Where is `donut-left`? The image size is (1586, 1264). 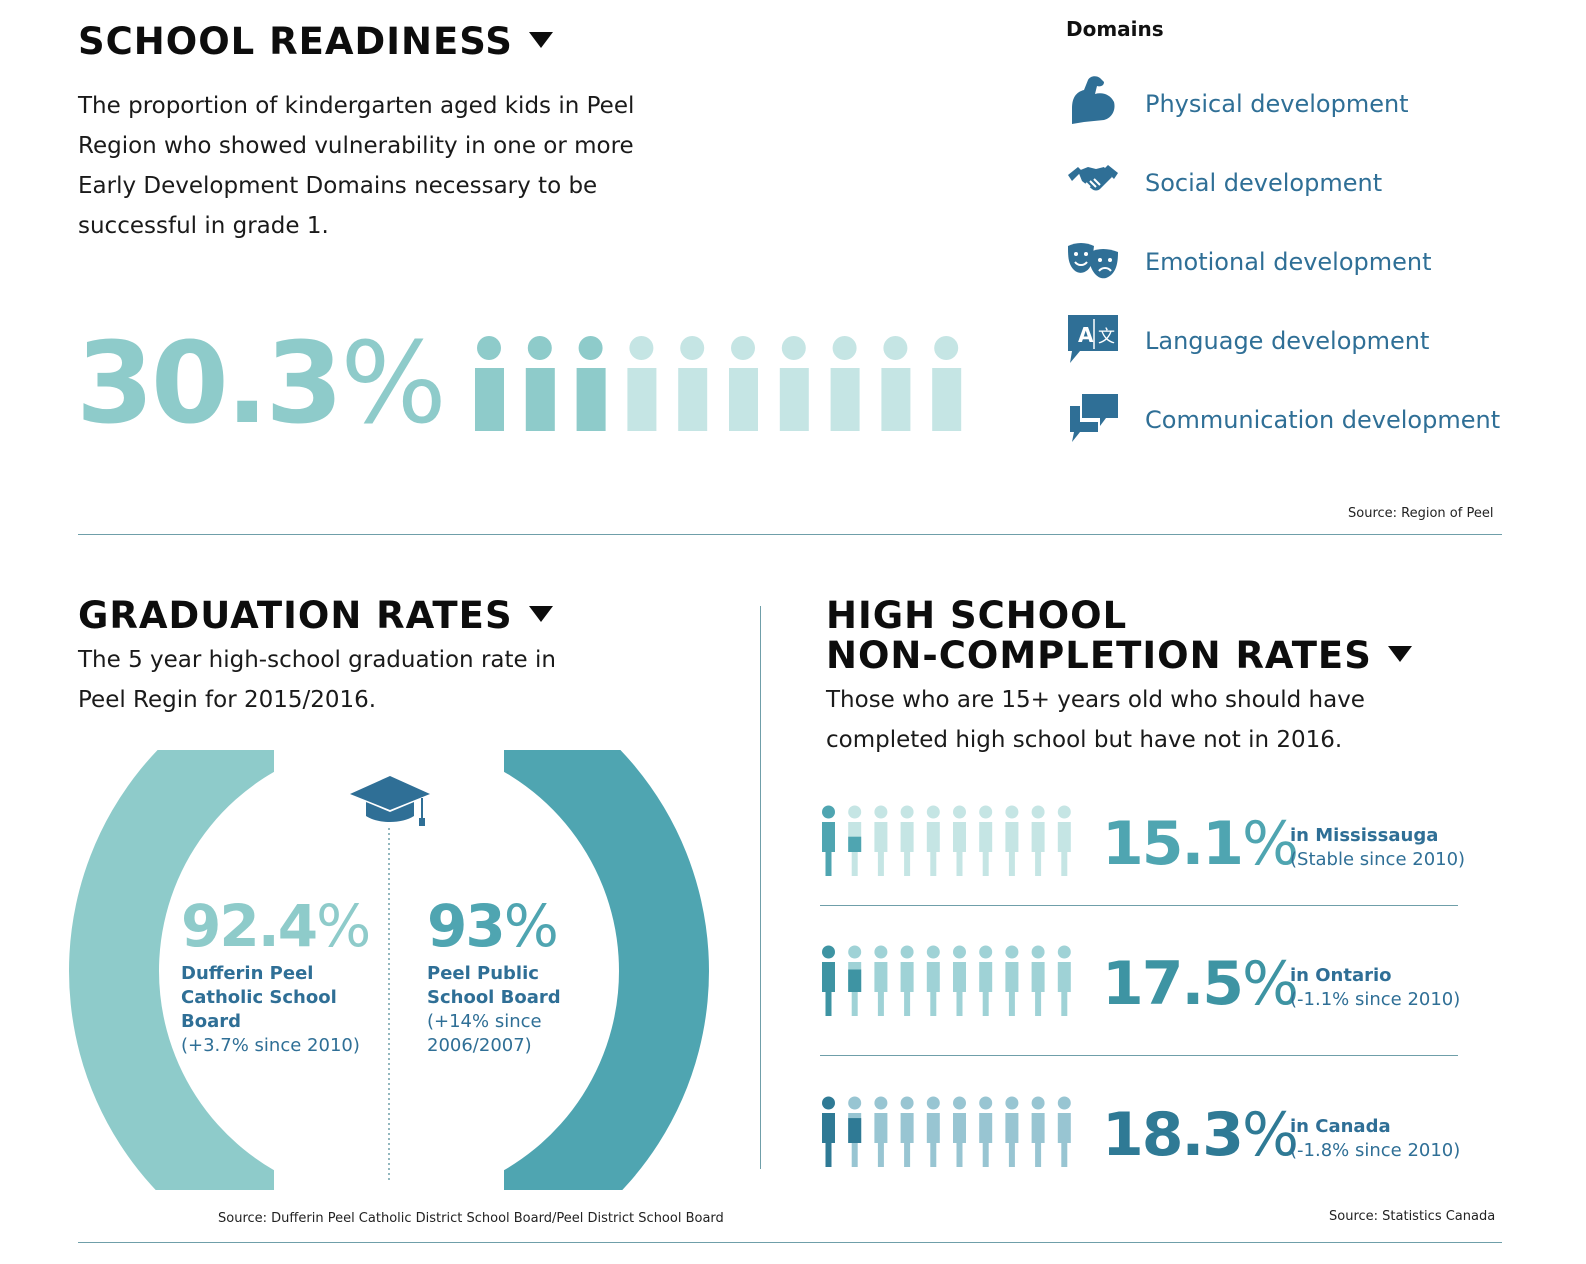
donut-left is located at coordinates (171, 970).